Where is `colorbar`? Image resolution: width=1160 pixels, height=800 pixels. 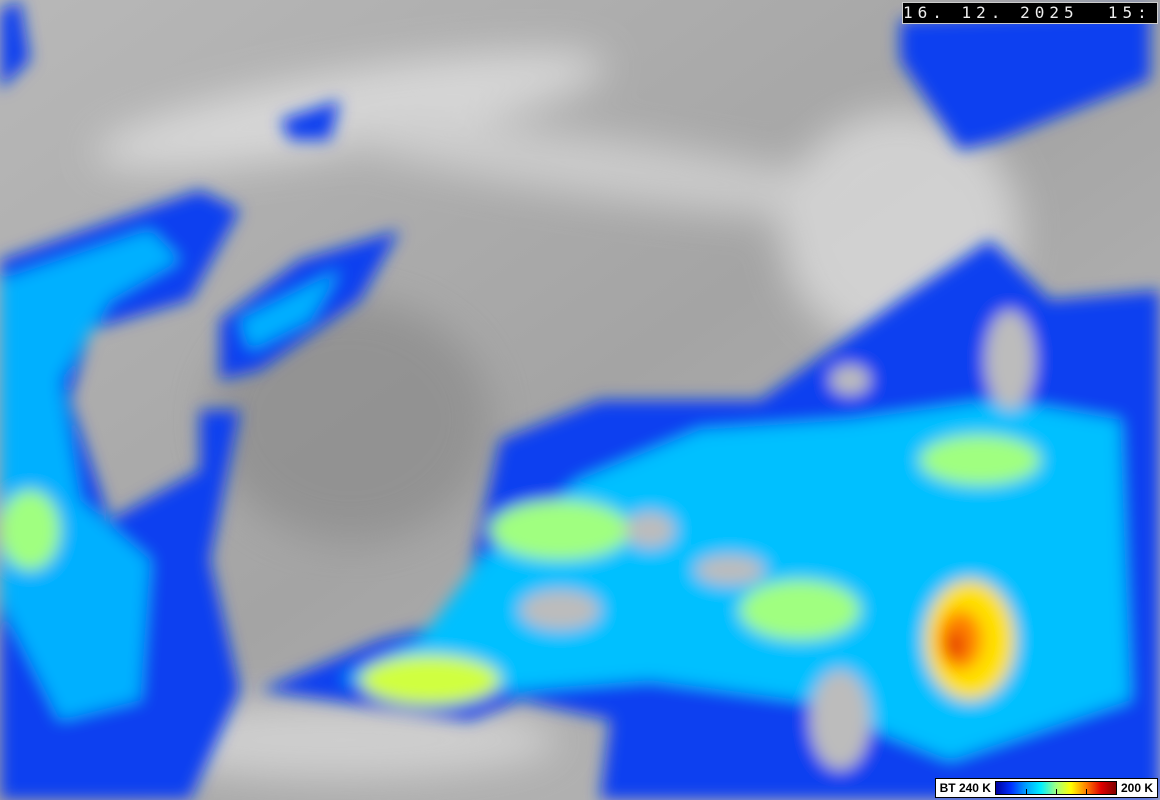
colorbar is located at coordinates (1055, 788).